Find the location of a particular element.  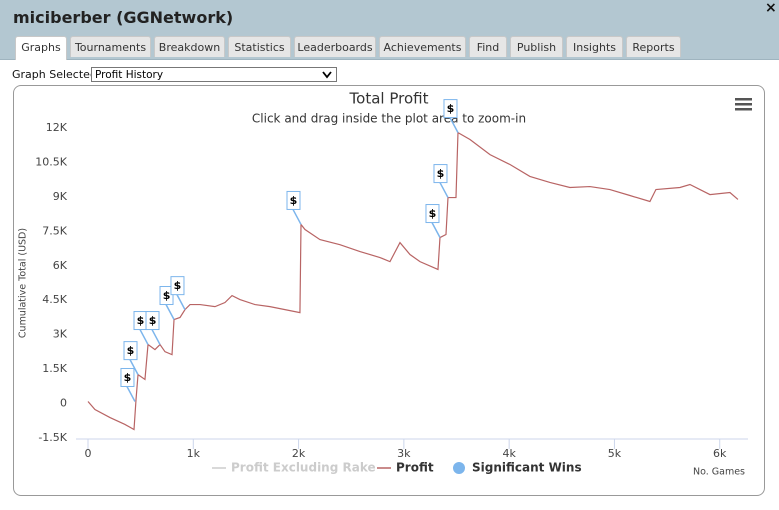

x-tick-label: 4k is located at coordinates (509, 453).